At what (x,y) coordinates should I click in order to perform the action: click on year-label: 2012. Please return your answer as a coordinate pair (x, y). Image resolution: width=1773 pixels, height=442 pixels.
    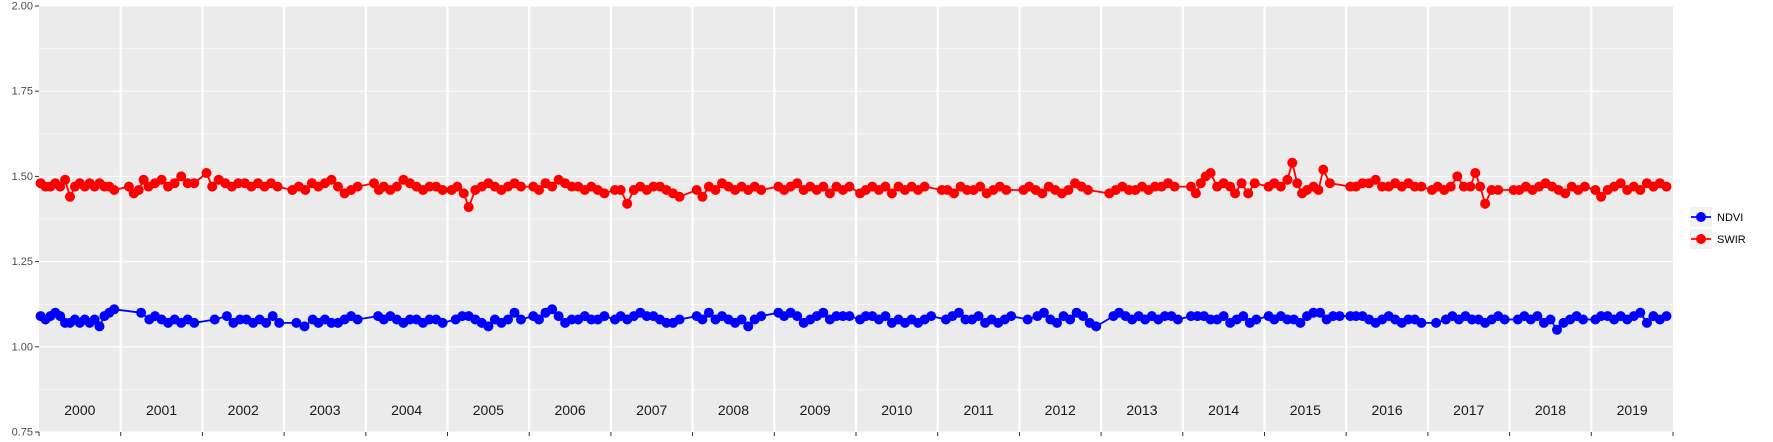
    Looking at the image, I should click on (1060, 410).